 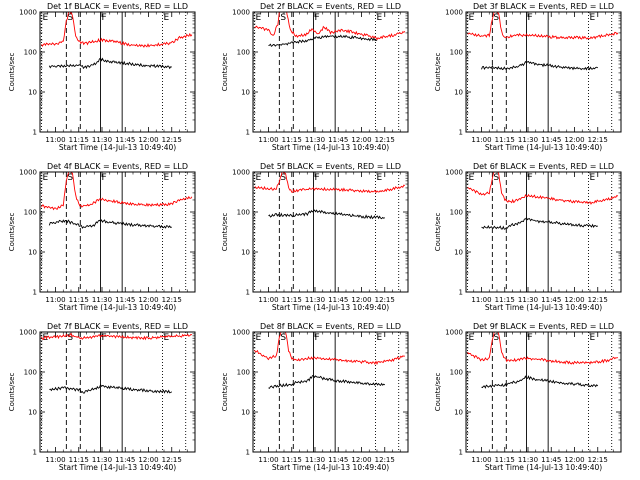 I want to click on panel-title: Det 5f BLACK = Events, RED = LLD, so click(x=330, y=166).